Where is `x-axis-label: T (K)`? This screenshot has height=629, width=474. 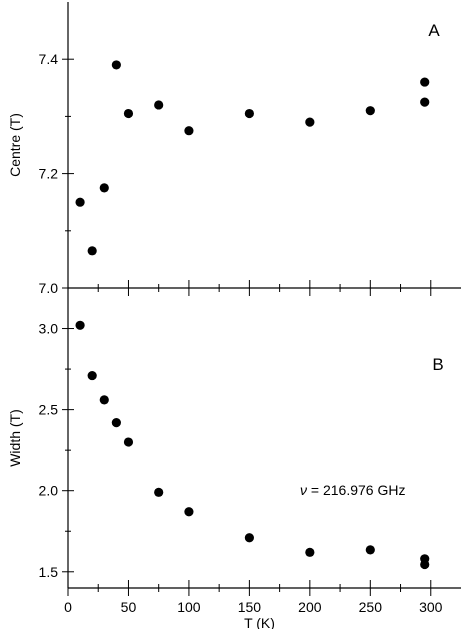 x-axis-label: T (K) is located at coordinates (259, 622).